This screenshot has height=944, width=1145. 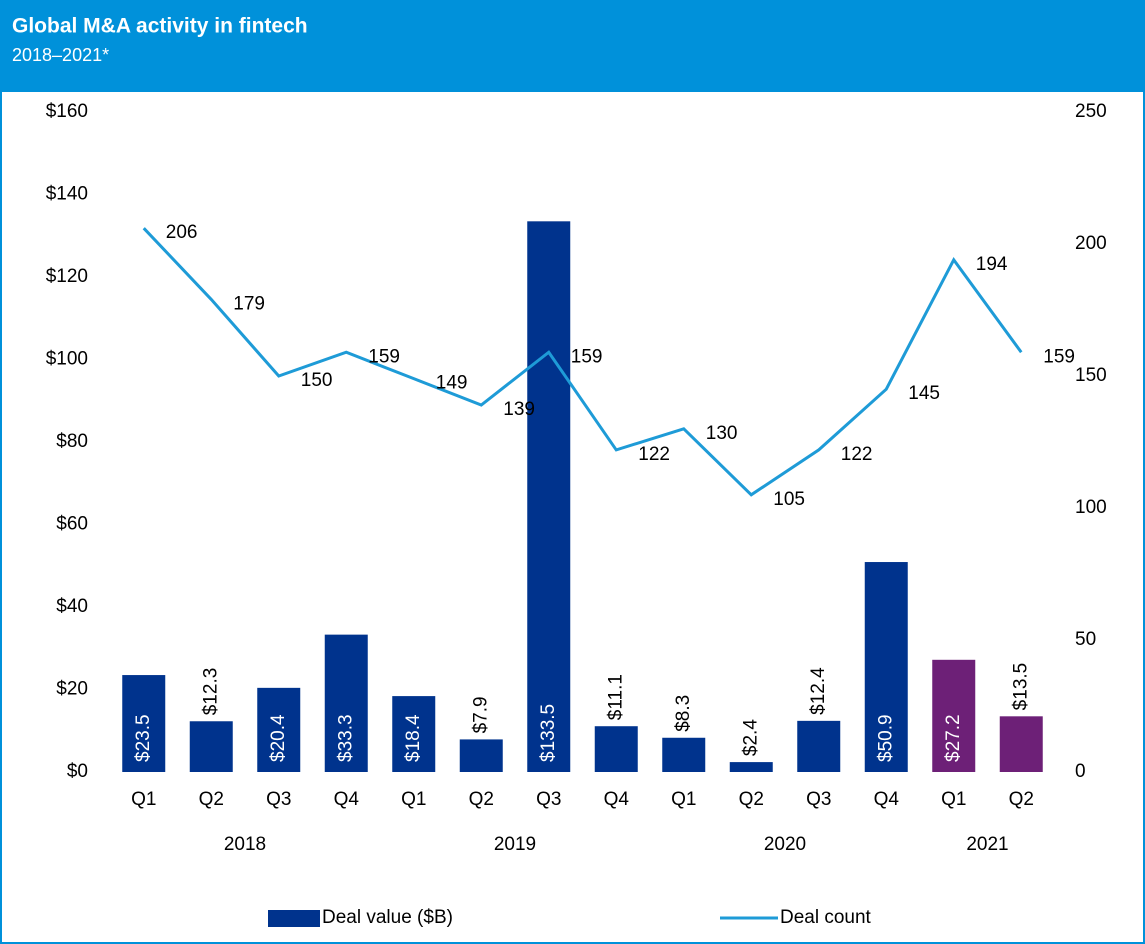 I want to click on data-label: $27.2, so click(x=953, y=738).